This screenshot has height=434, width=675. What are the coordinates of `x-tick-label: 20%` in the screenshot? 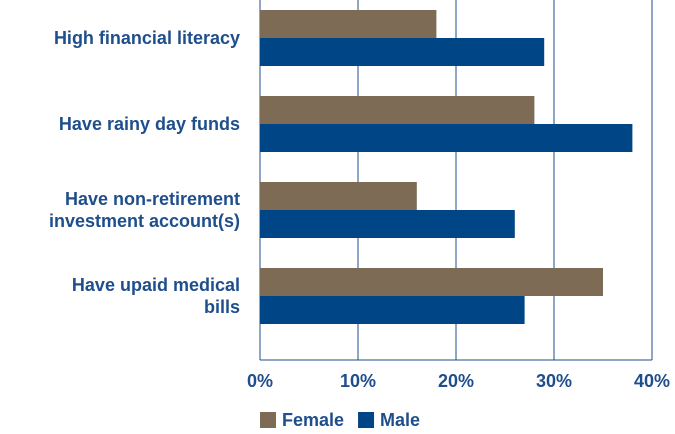 It's located at (456, 381).